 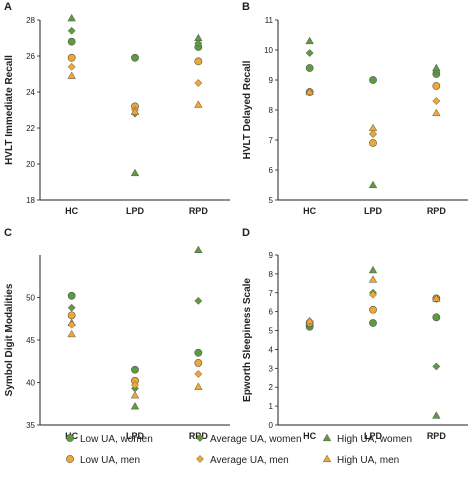 I want to click on y-tick-label: 0, so click(x=271, y=425).